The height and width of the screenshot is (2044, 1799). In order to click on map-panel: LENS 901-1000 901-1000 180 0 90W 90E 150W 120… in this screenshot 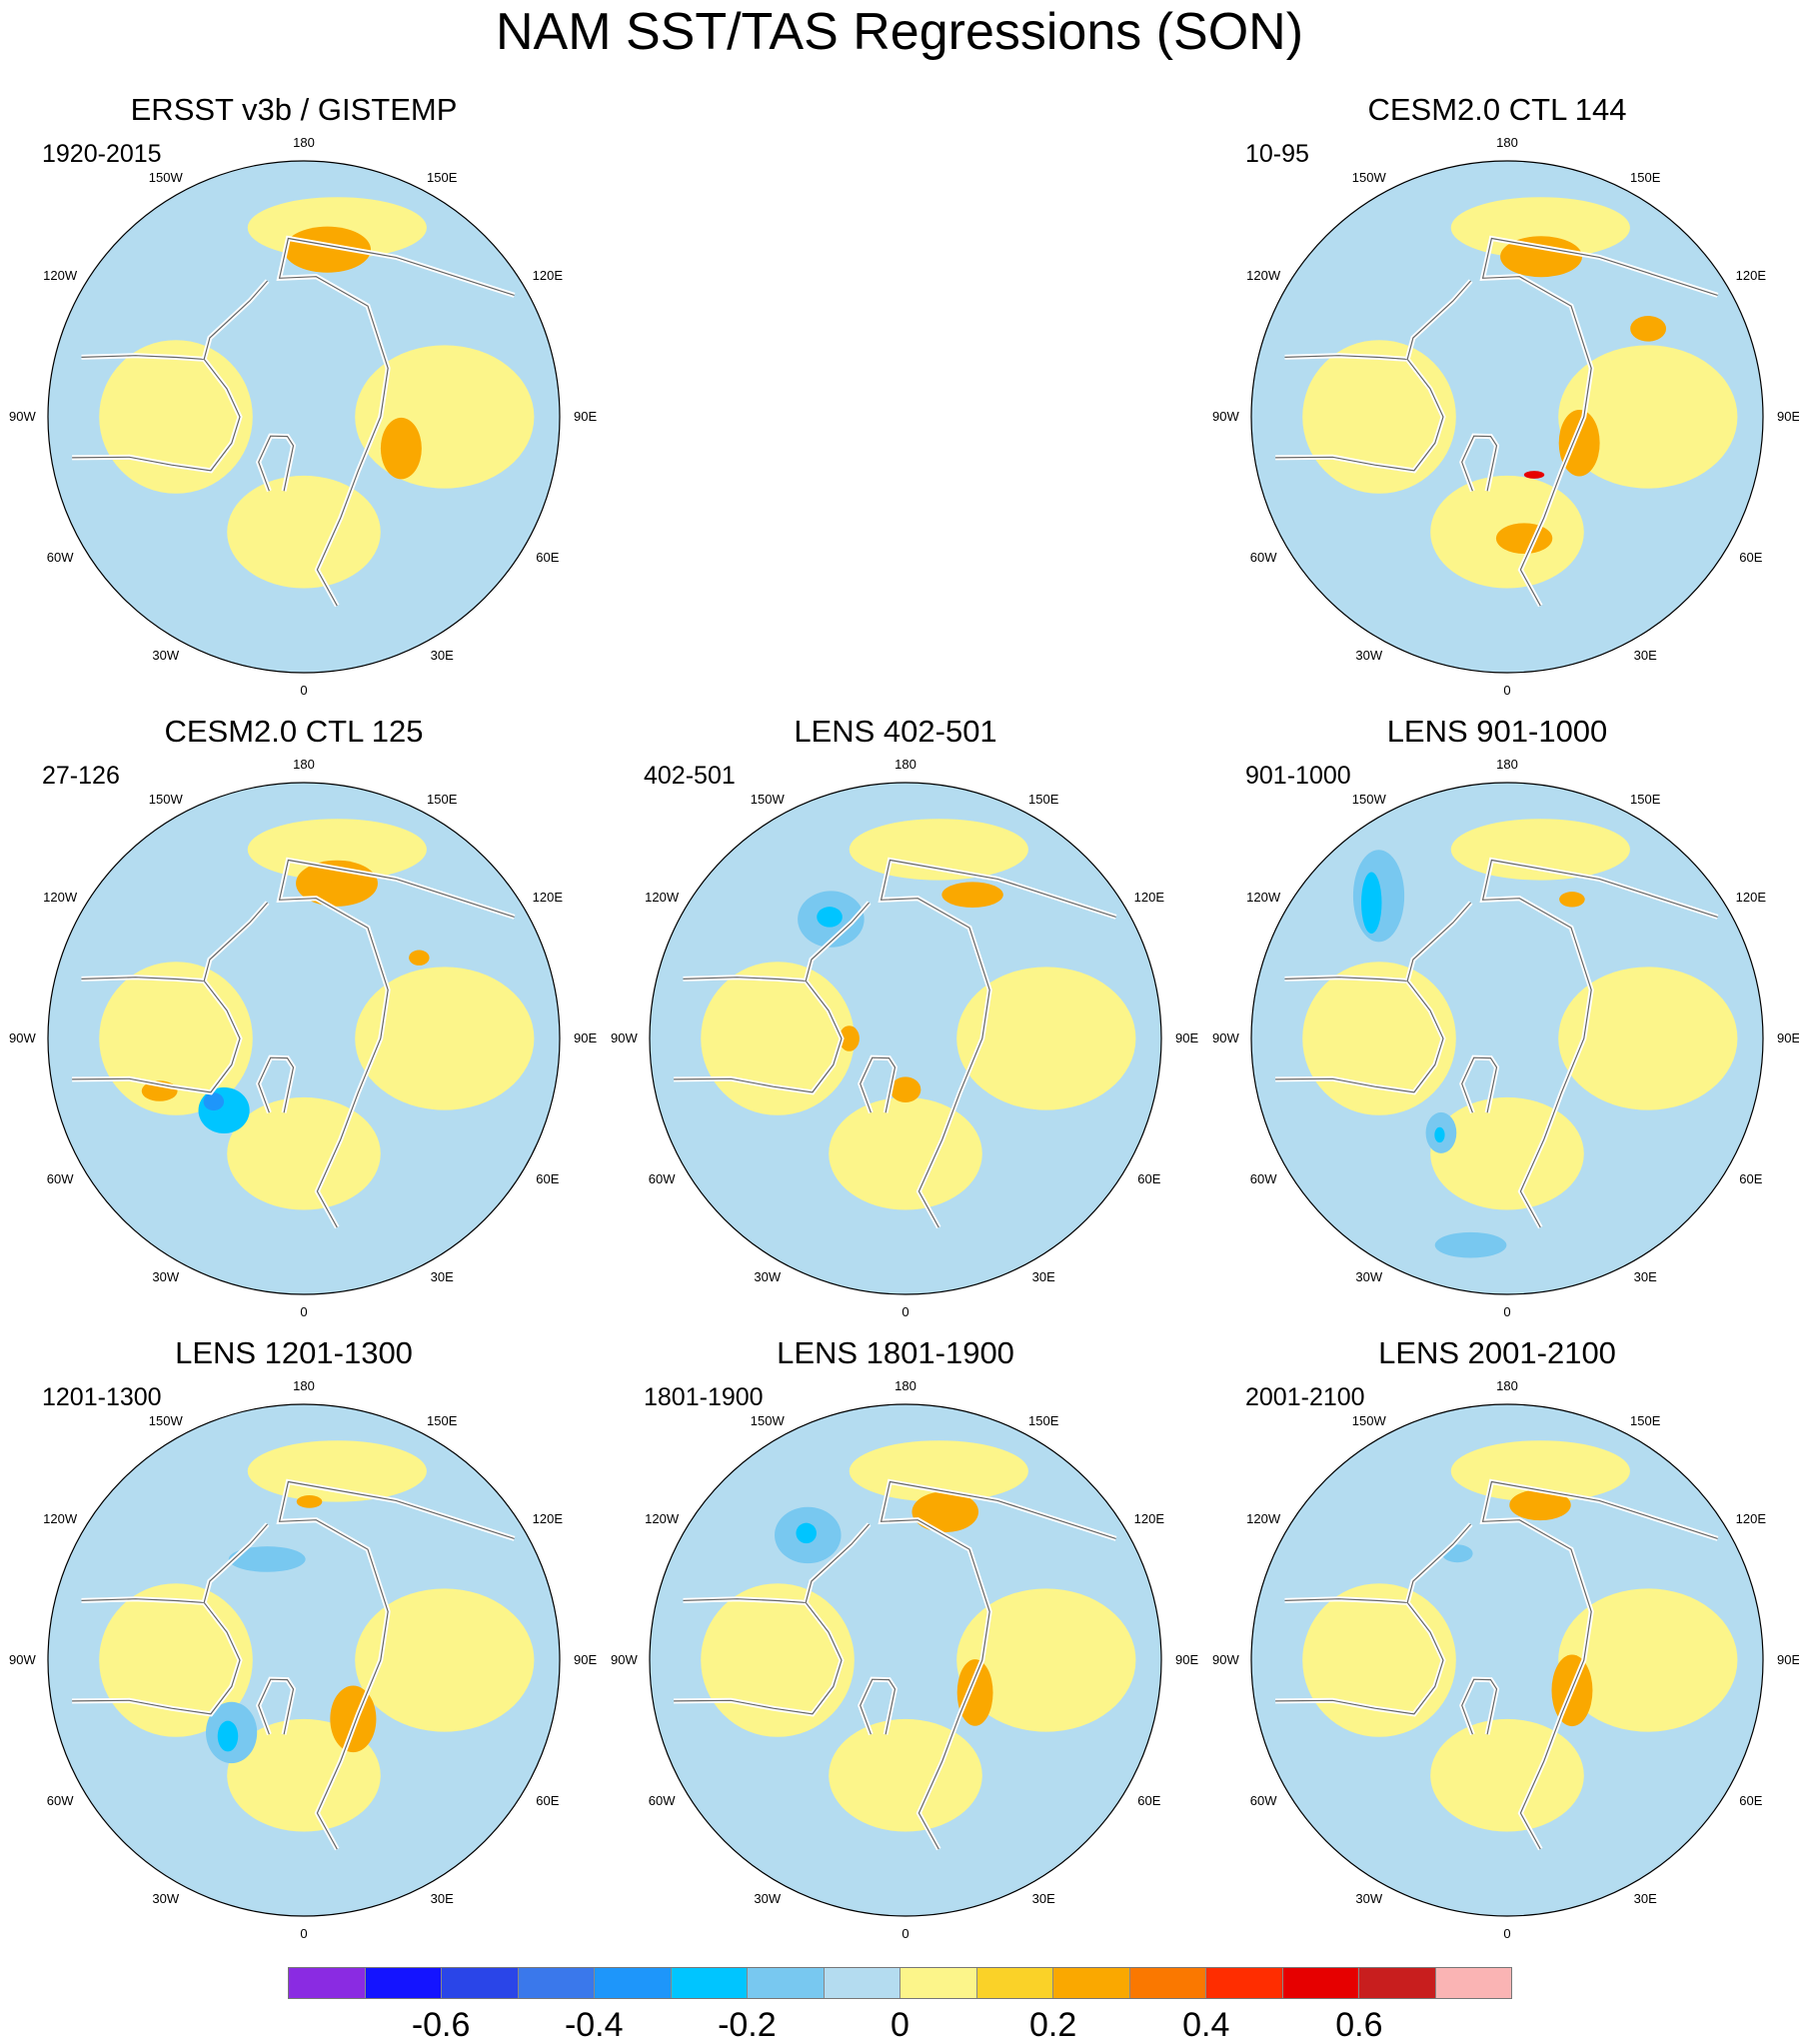, I will do `click(1505, 1016)`.